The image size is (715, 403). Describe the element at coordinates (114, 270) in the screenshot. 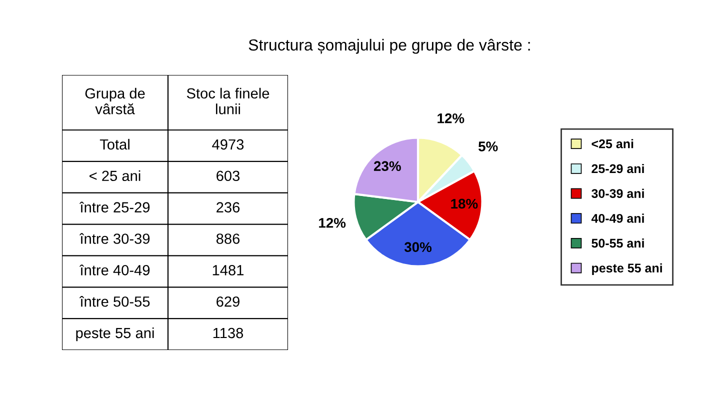

I see `text: între 40-49` at that location.